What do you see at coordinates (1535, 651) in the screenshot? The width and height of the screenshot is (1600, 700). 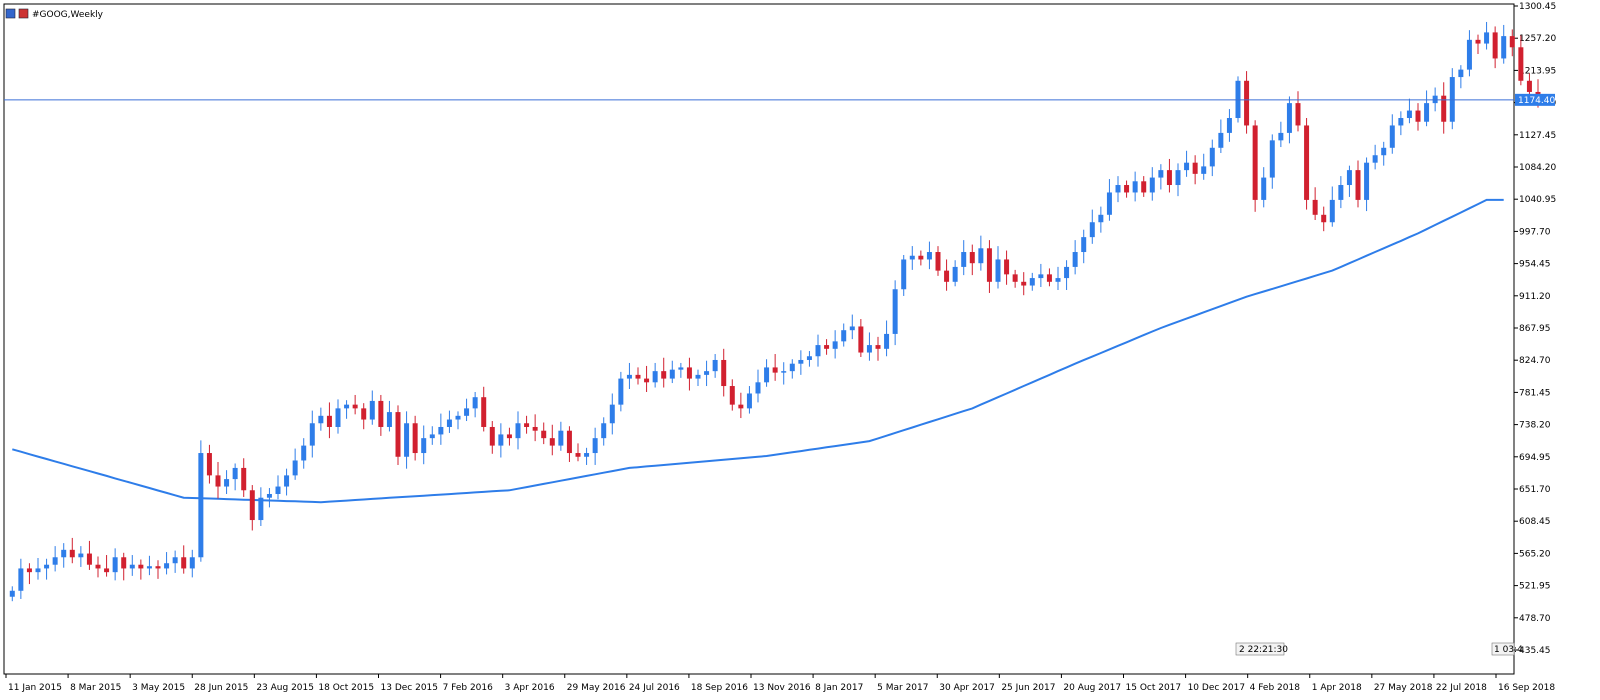 I see `y-tick-label: 435.45` at bounding box center [1535, 651].